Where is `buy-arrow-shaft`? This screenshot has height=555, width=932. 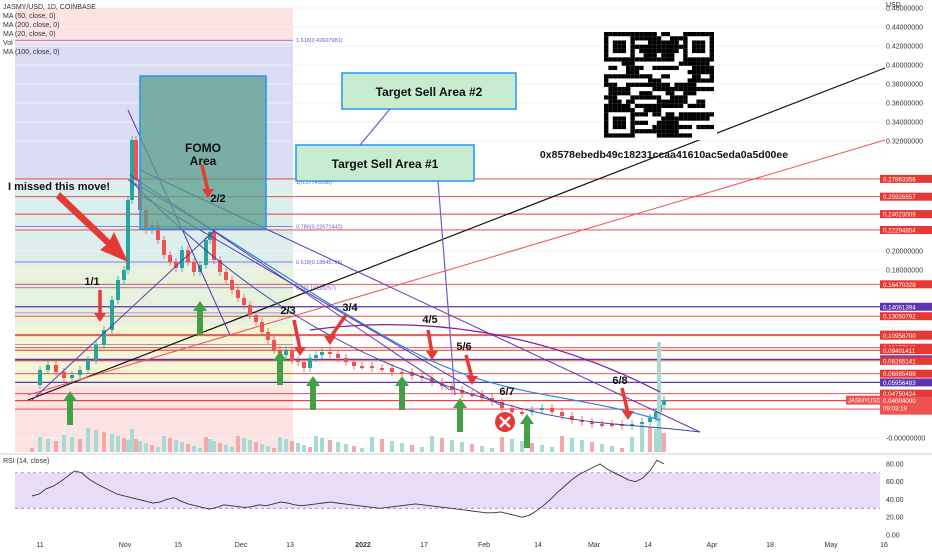 buy-arrow-shaft is located at coordinates (527, 435).